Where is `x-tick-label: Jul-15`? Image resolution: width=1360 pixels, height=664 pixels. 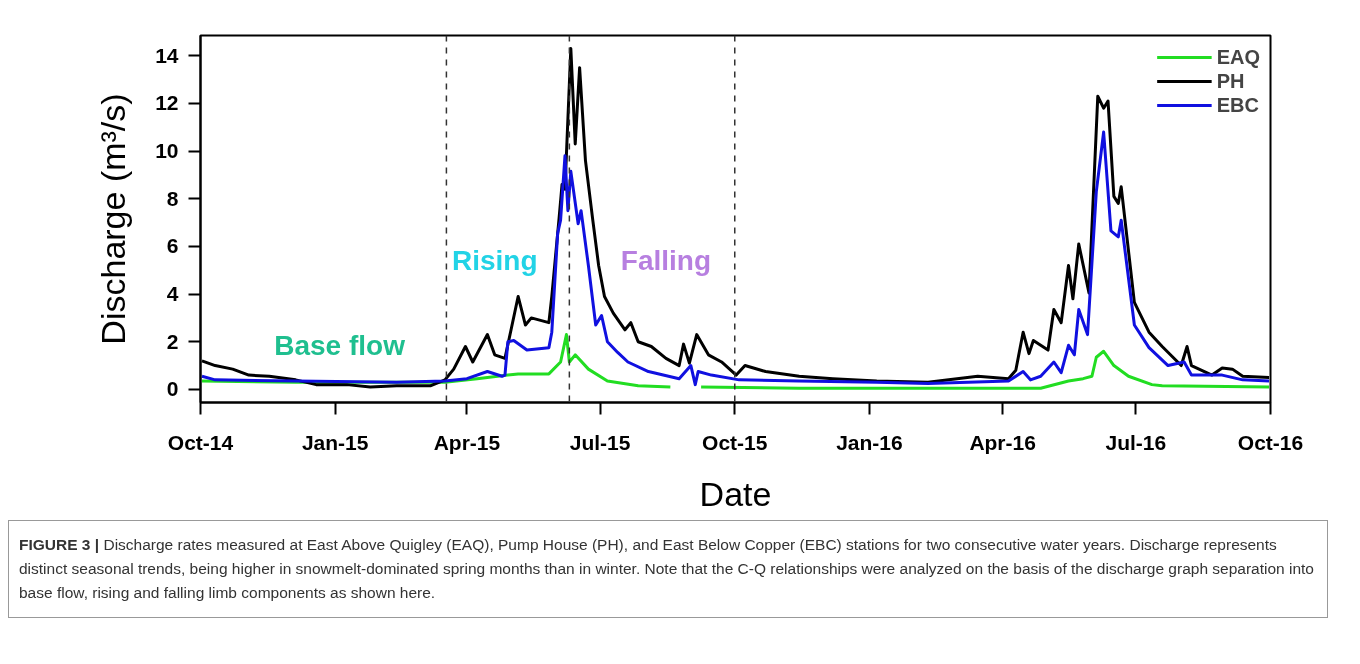 x-tick-label: Jul-15 is located at coordinates (600, 442).